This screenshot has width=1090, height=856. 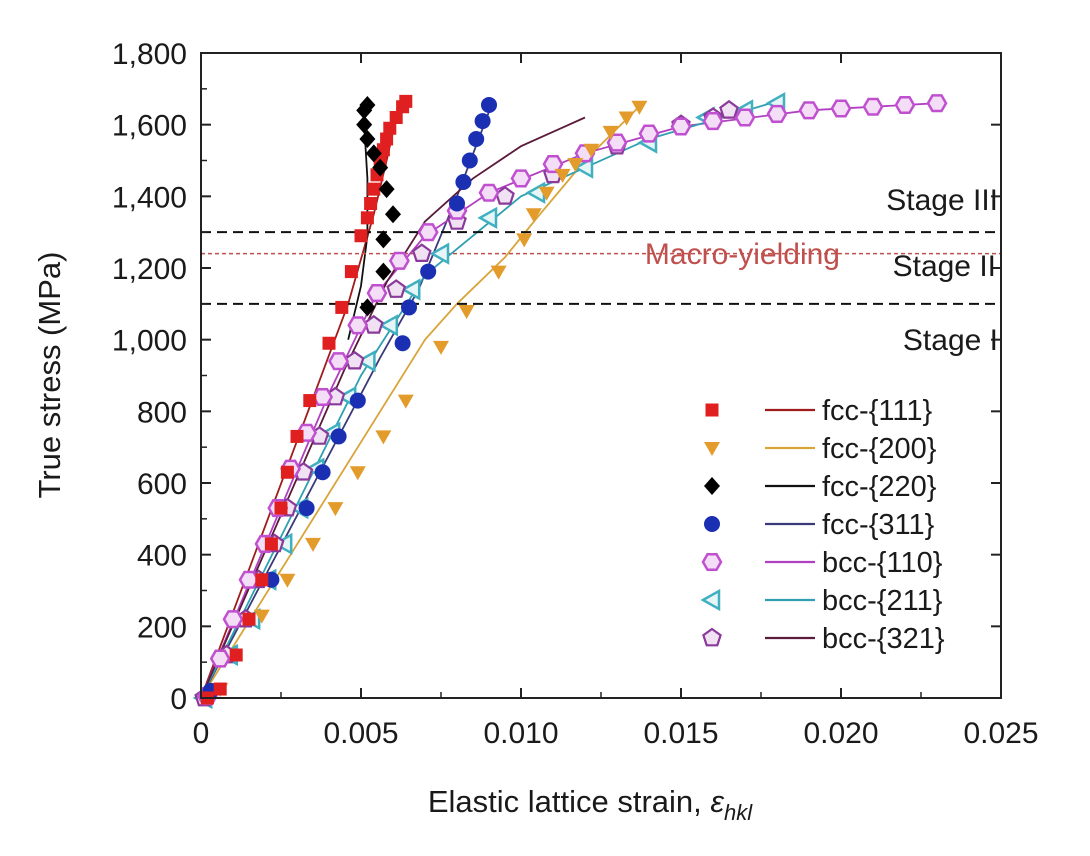 I want to click on legend-label-bcc-211: bcc-{211}, so click(x=882, y=601).